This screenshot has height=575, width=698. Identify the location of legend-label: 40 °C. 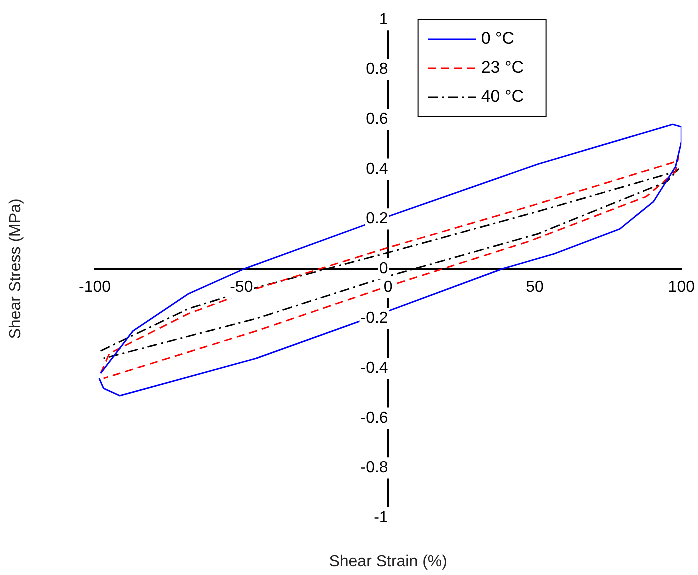
(502, 96).